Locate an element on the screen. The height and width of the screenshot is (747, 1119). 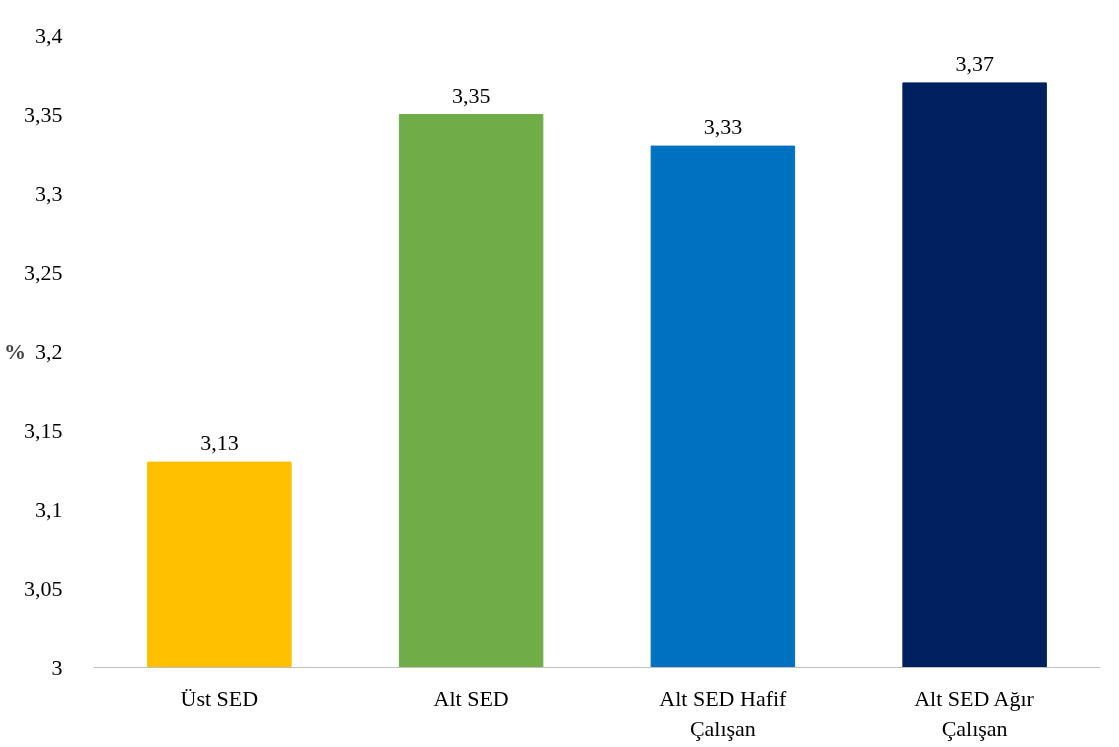
y-tick-label: 3,1 is located at coordinates (49, 509).